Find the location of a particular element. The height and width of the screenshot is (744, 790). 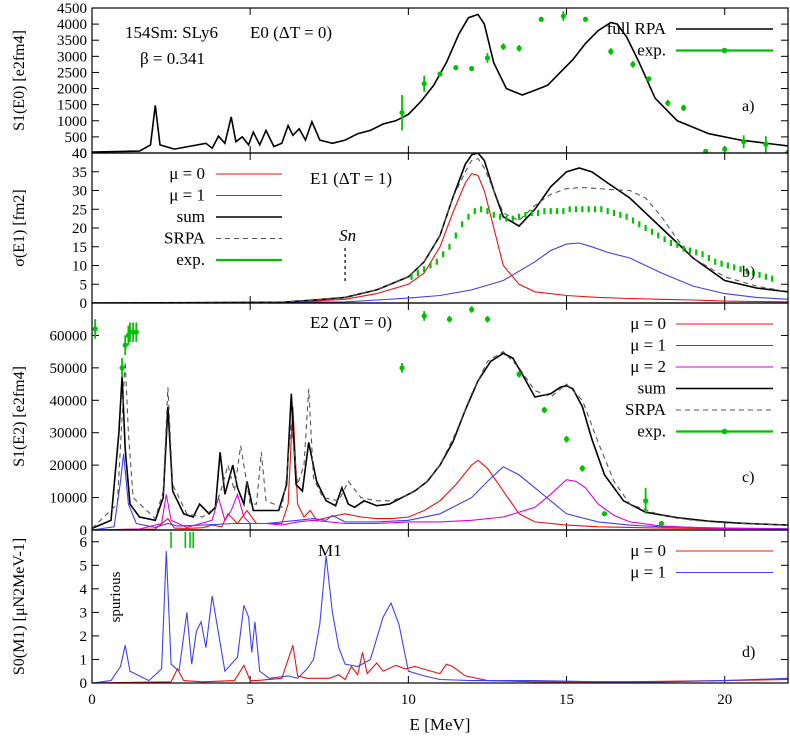

legend-label-b-0: μ = 0 is located at coordinates (187, 173).